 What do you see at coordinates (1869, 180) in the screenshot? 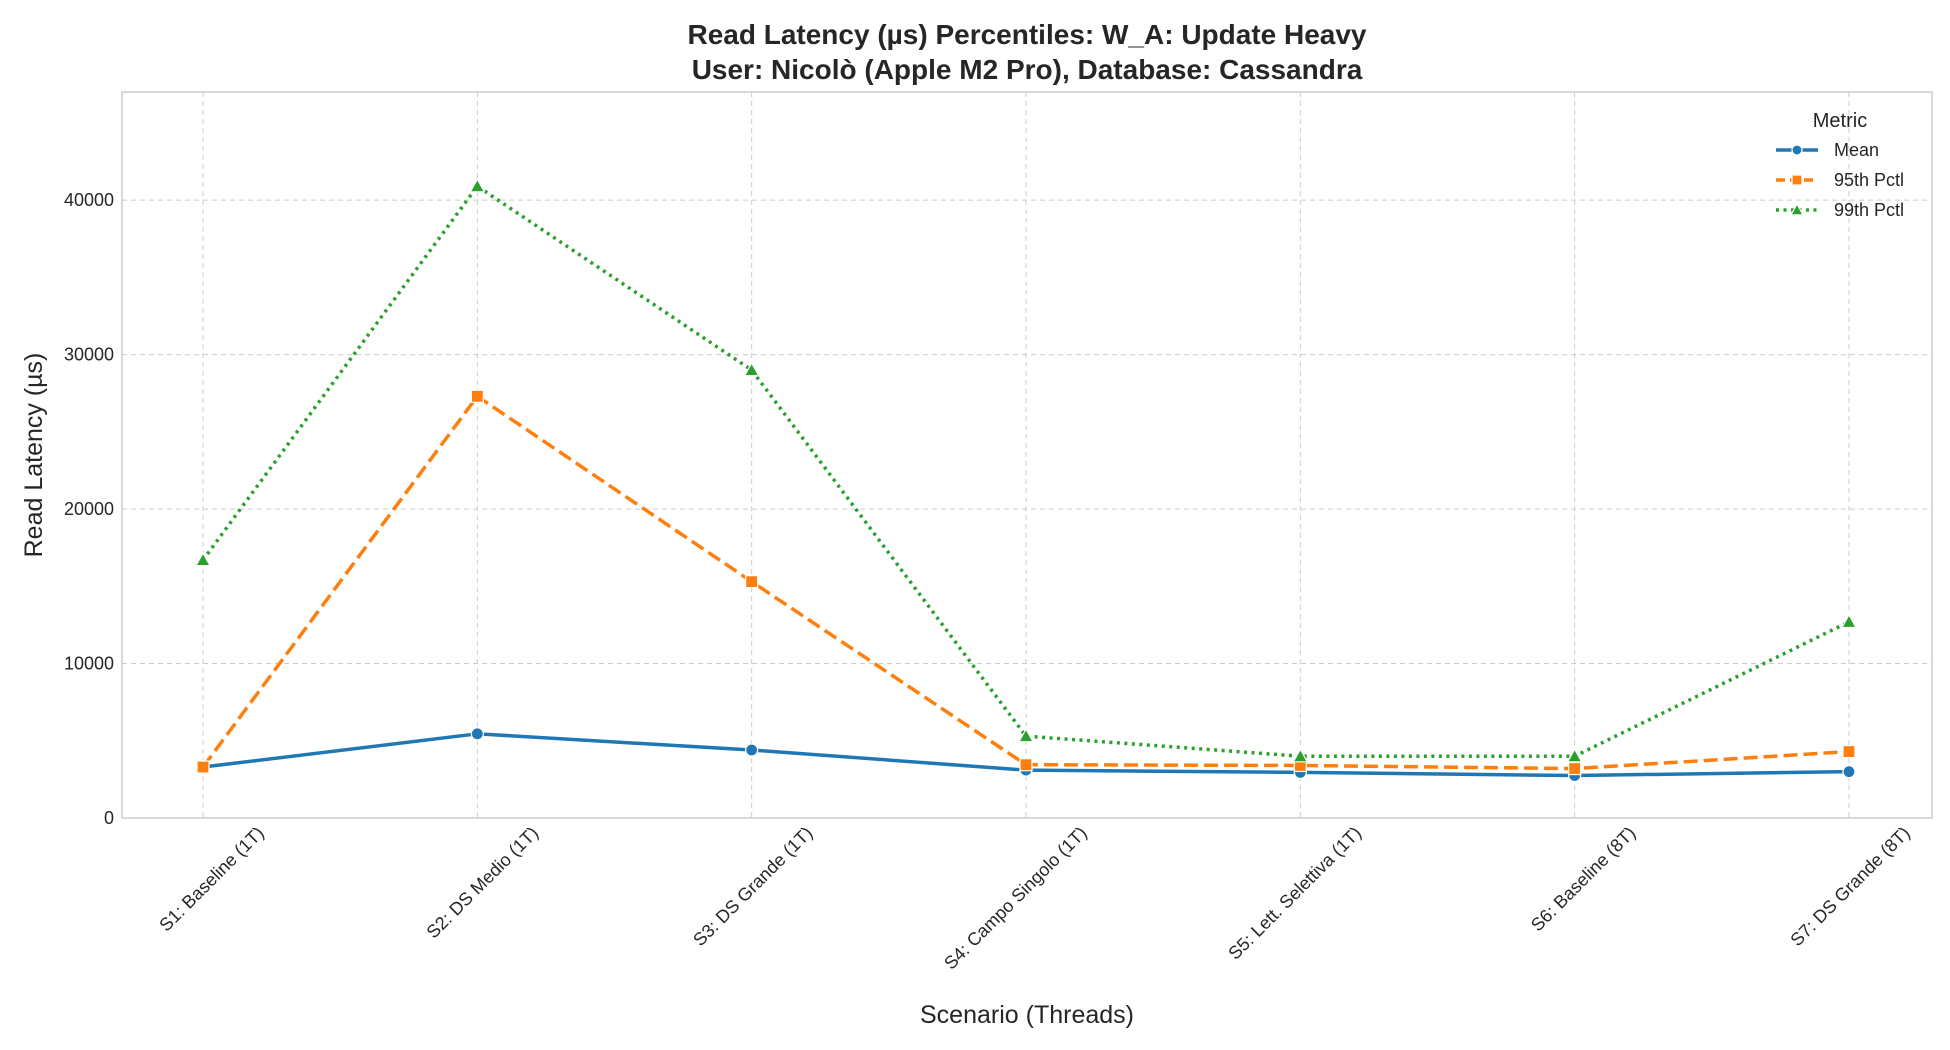
I see `legend-label: 95th Pctl` at bounding box center [1869, 180].